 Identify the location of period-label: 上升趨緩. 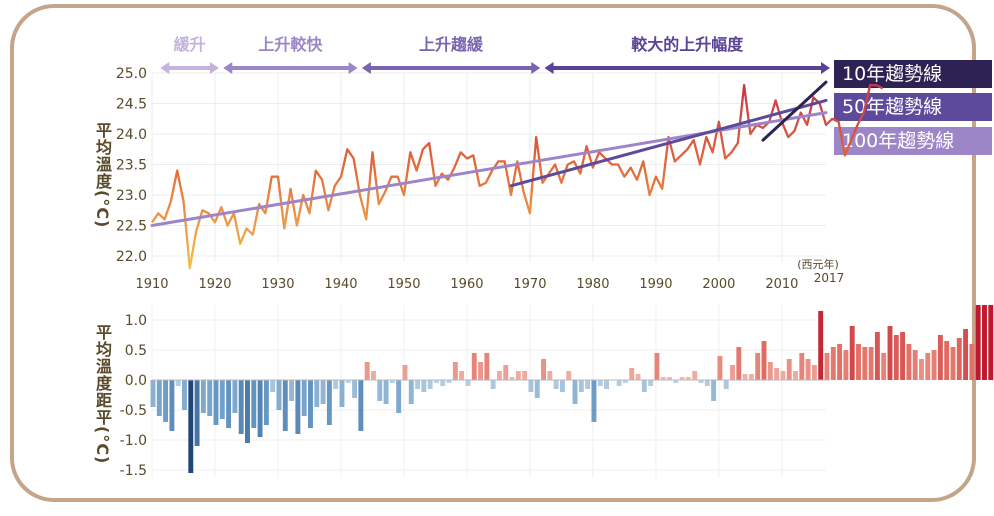
(451, 44).